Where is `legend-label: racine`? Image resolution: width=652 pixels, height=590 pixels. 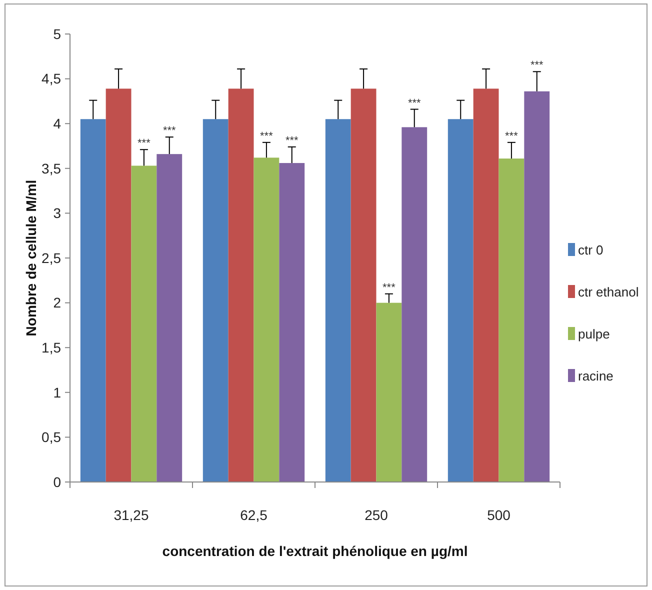
legend-label: racine is located at coordinates (596, 376).